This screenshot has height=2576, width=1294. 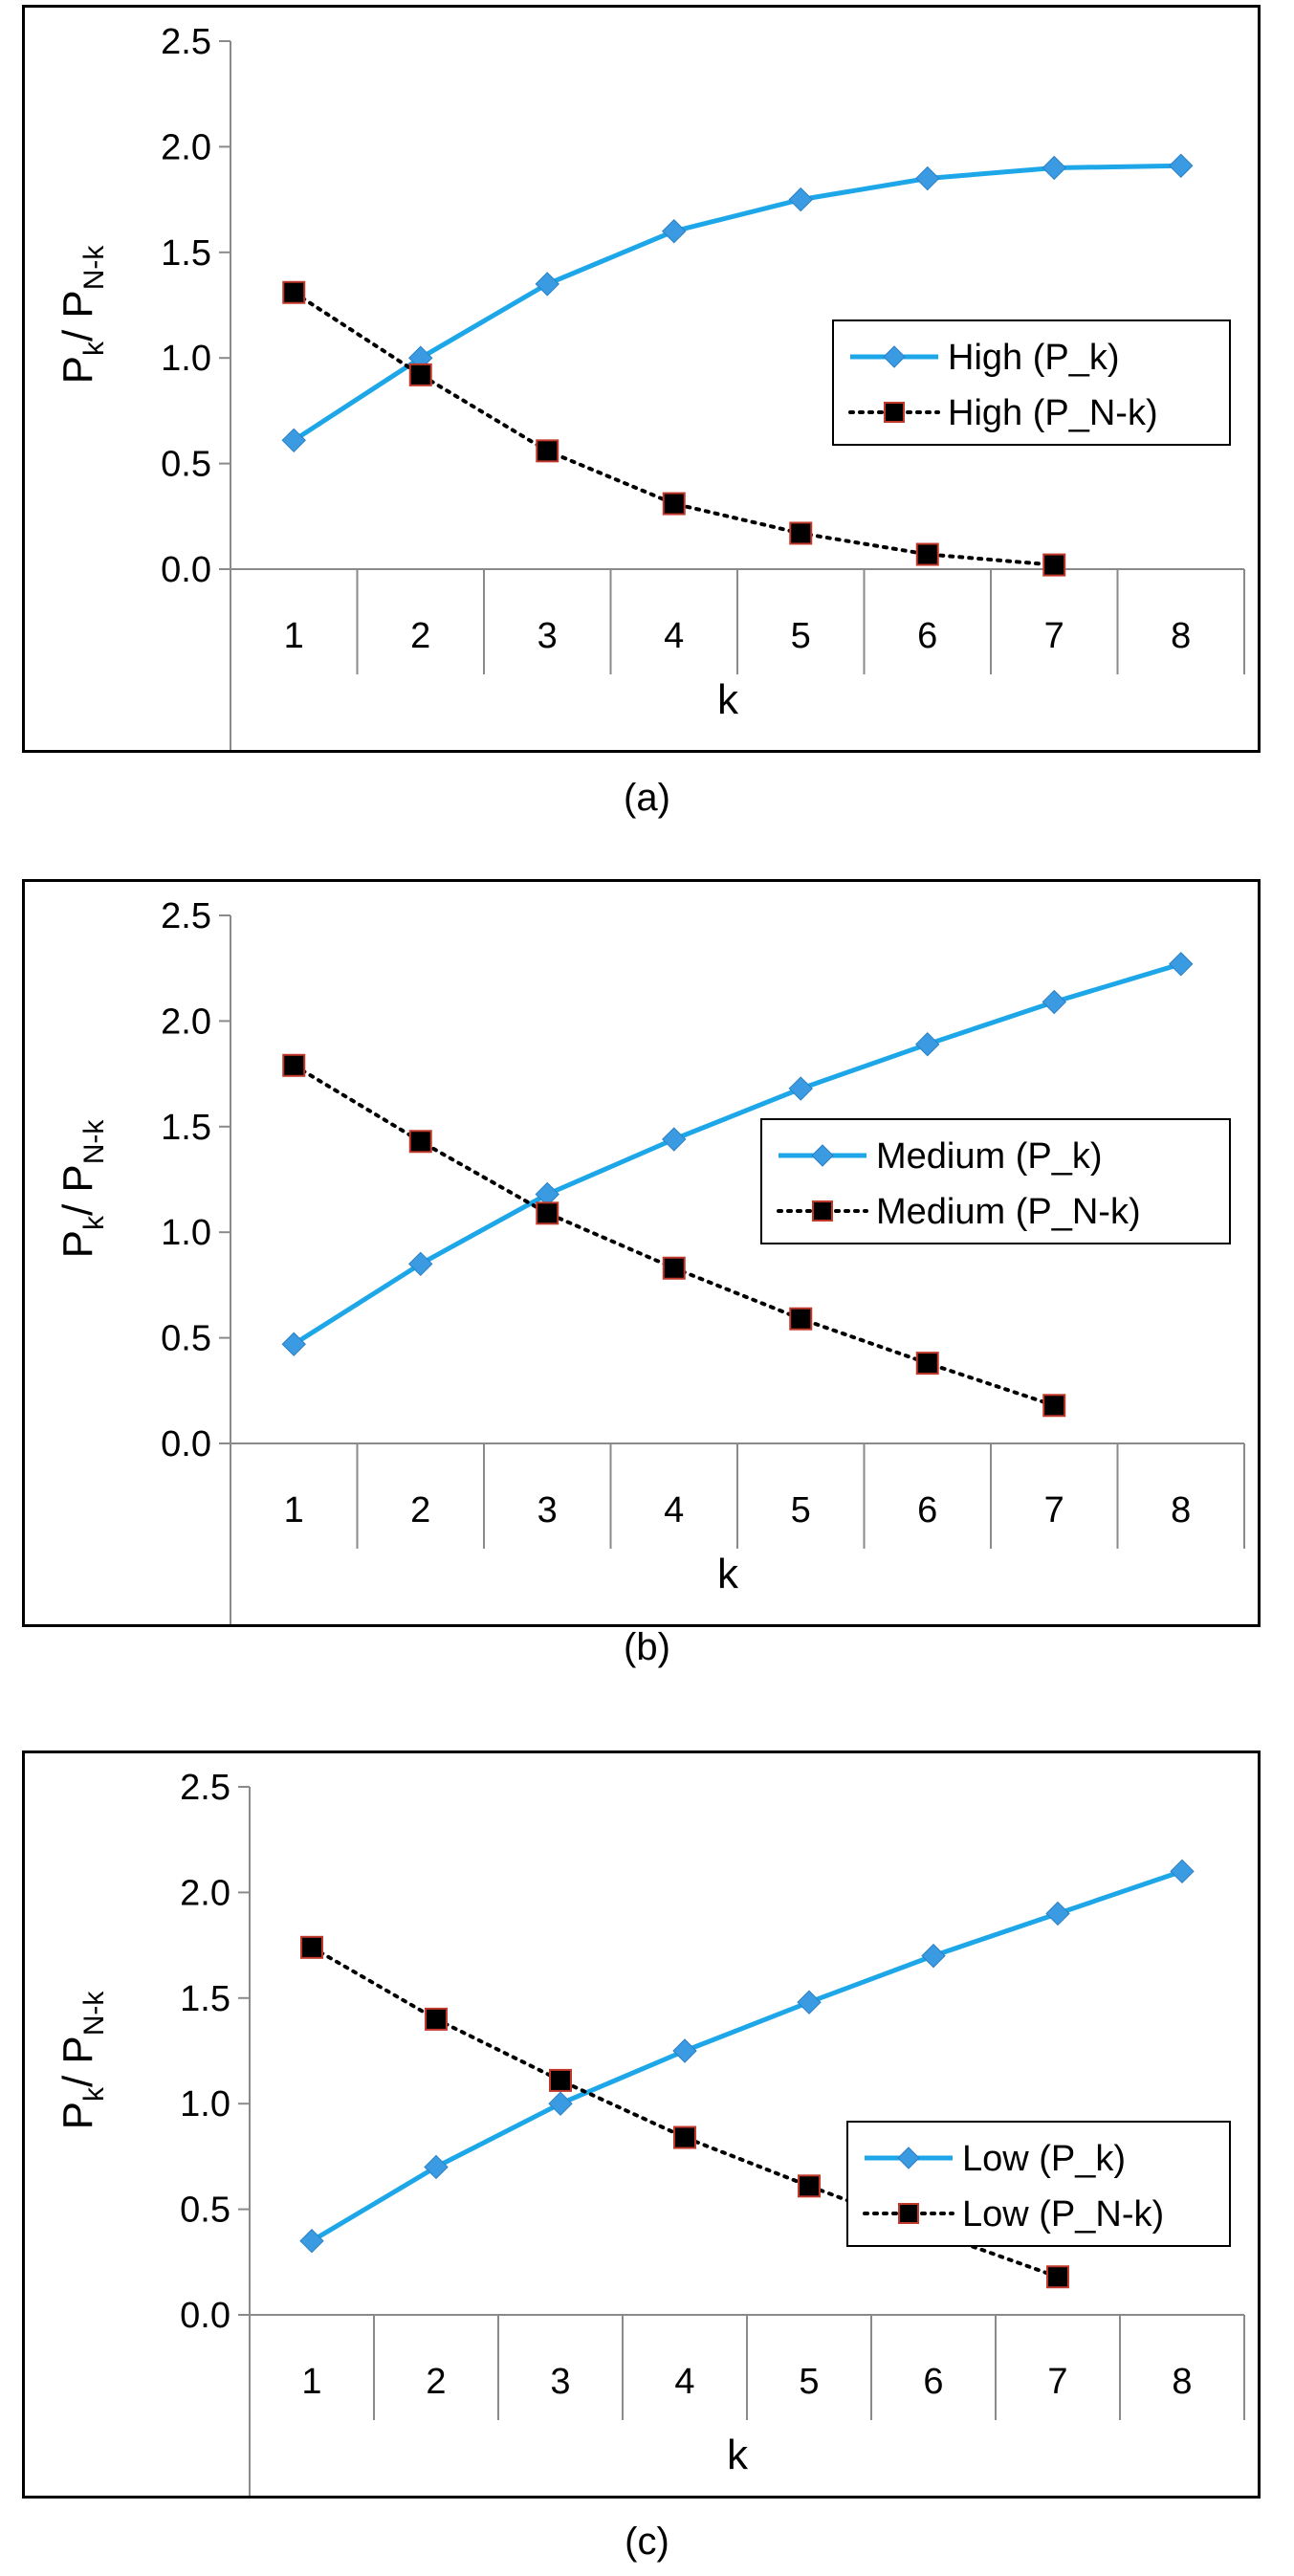 What do you see at coordinates (186, 42) in the screenshot?
I see `y-tick-label: 2.5` at bounding box center [186, 42].